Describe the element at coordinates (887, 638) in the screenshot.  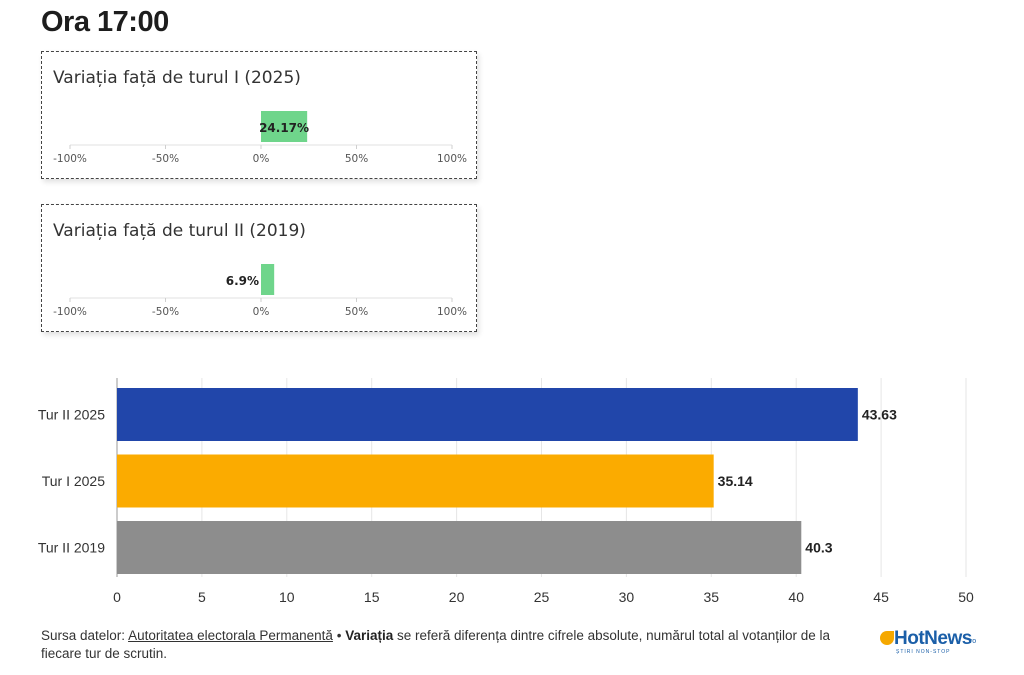
I see `logo-mark-icon` at that location.